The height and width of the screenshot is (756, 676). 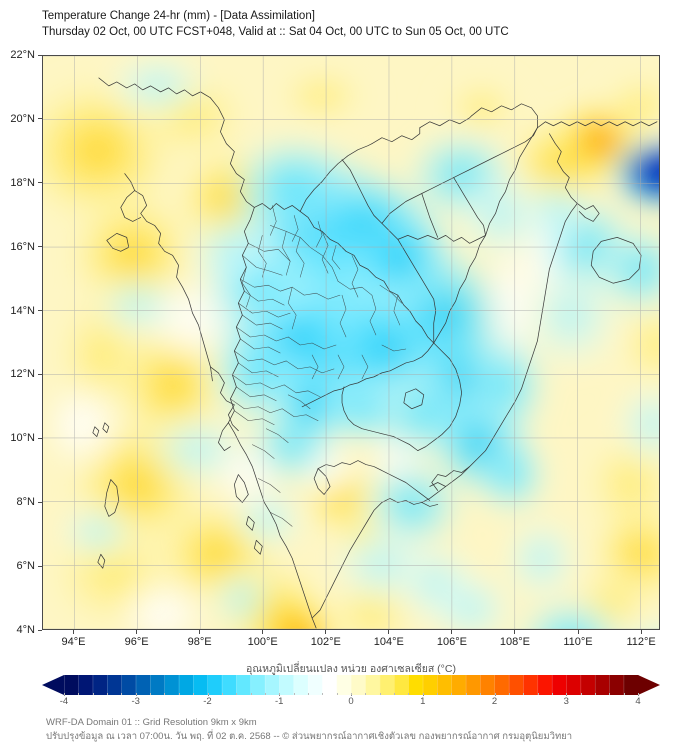 I want to click on y-axis-tick-label: 14°N, so click(x=22, y=310).